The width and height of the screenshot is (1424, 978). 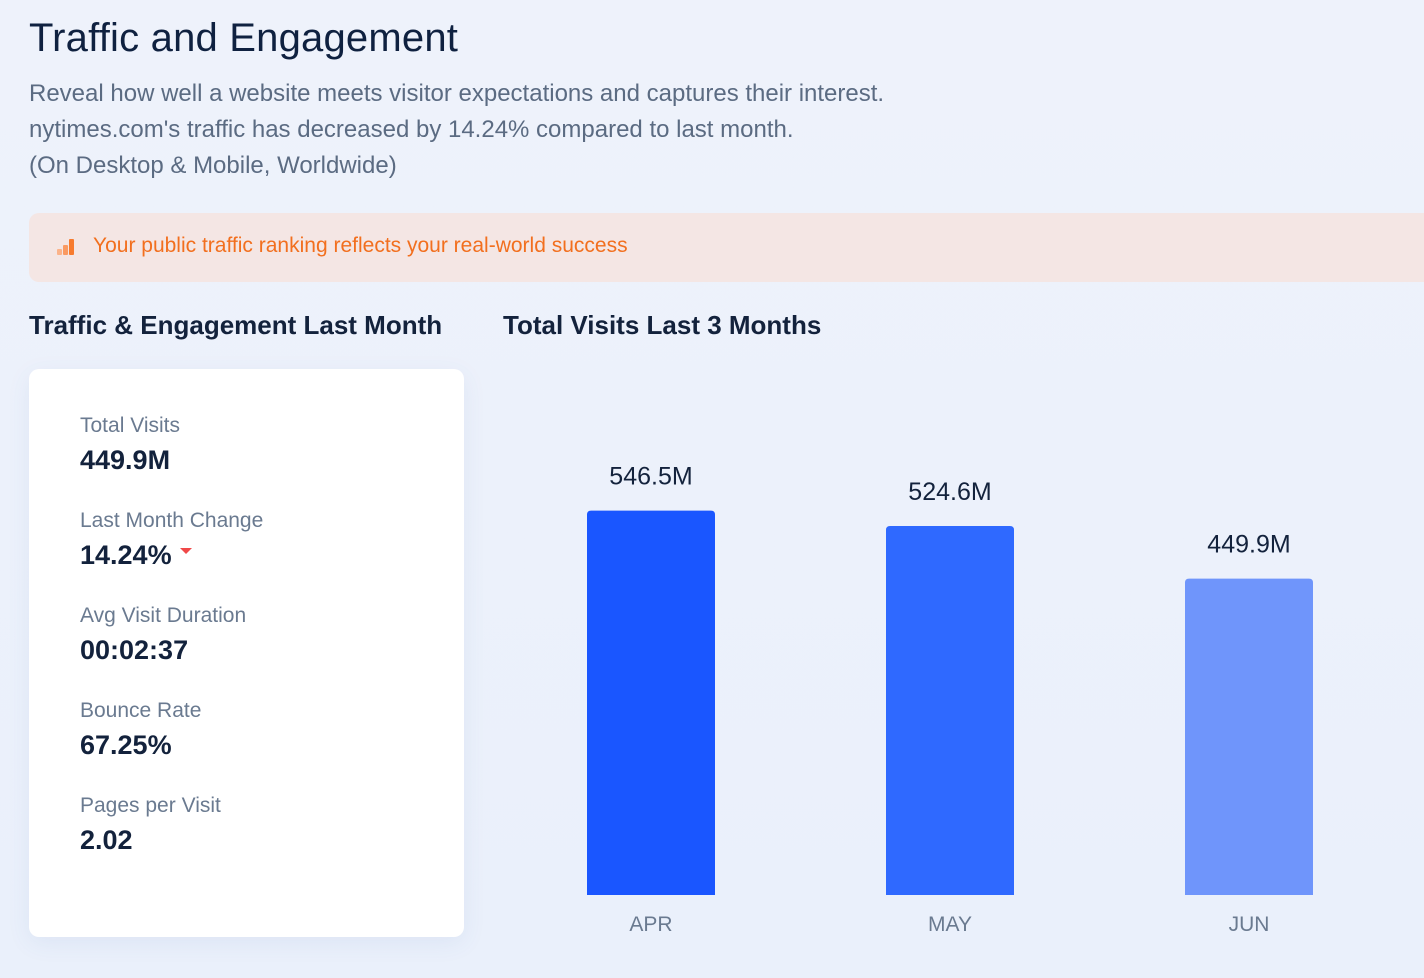 What do you see at coordinates (950, 710) in the screenshot?
I see `bar-may` at bounding box center [950, 710].